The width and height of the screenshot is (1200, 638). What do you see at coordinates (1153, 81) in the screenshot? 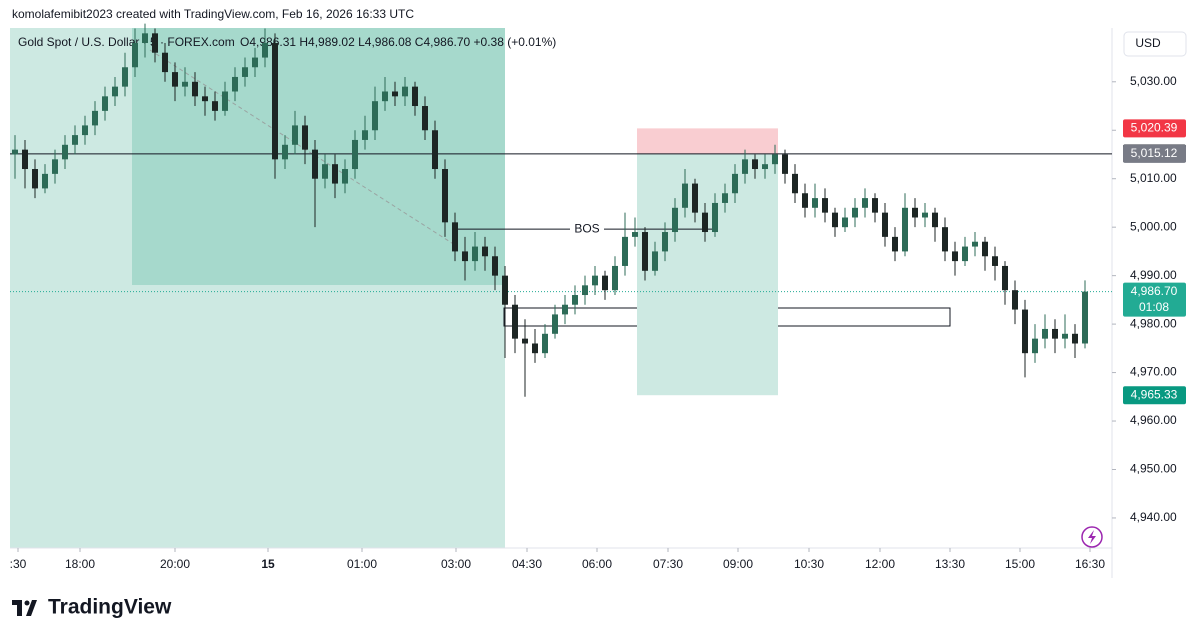
I see `y-tick-label: 5,030.00` at bounding box center [1153, 81].